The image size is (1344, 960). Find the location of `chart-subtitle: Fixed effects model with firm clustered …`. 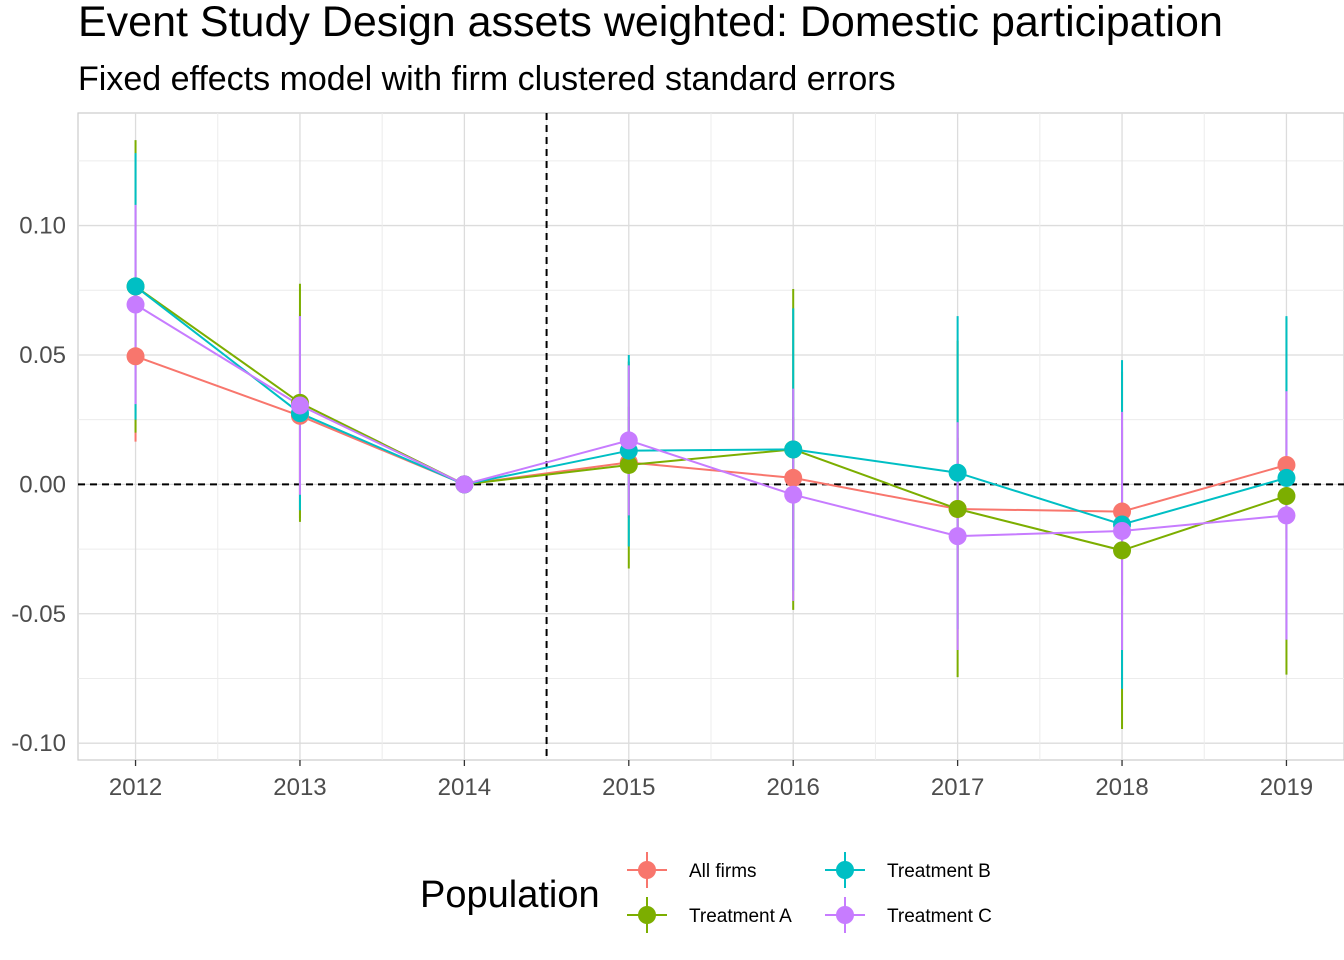

chart-subtitle: Fixed effects model with firm clustered … is located at coordinates (487, 79).